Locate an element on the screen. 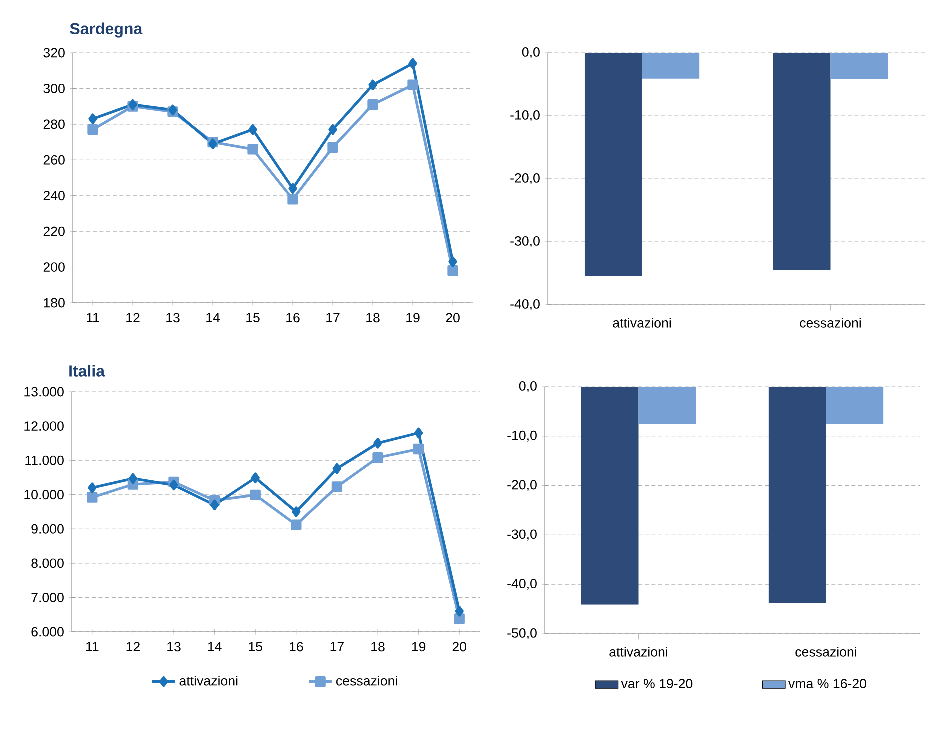  chart-title: Italia is located at coordinates (88, 371).